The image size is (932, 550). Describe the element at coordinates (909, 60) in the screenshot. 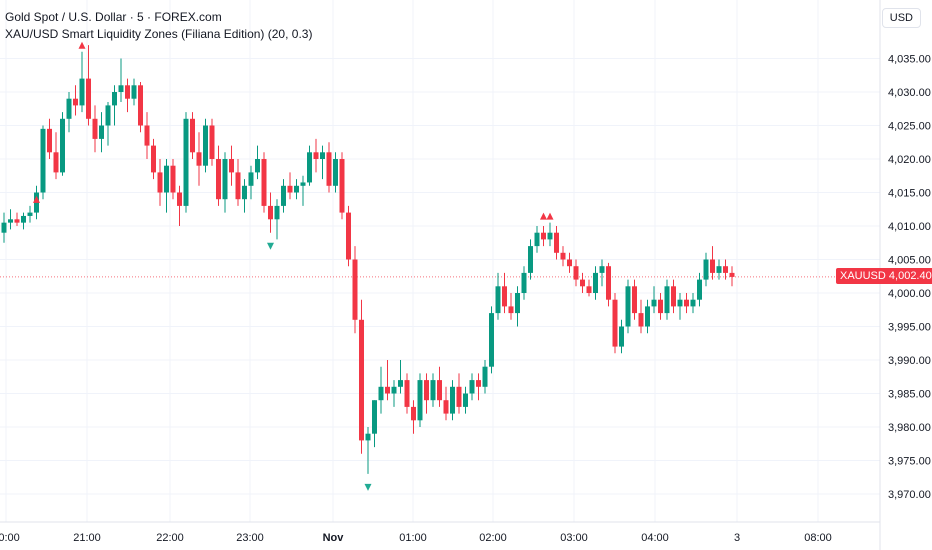

I see `y-tick-label: 4,035.00` at that location.